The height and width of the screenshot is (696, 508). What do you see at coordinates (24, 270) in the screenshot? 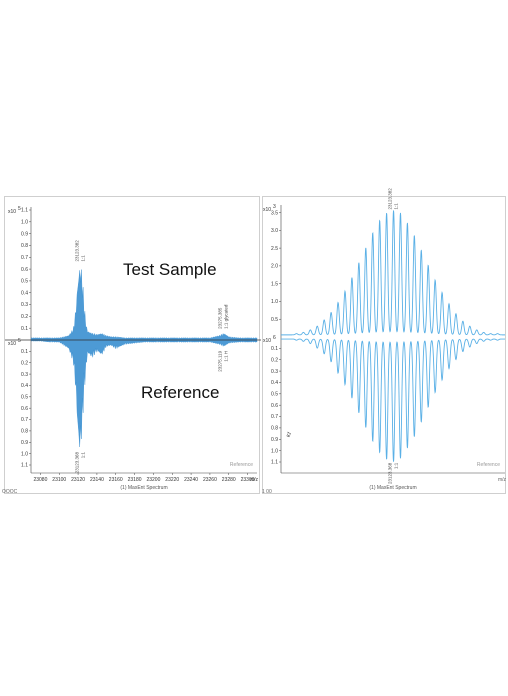
I see `left-top-ytick-label: 0.6` at bounding box center [24, 270].